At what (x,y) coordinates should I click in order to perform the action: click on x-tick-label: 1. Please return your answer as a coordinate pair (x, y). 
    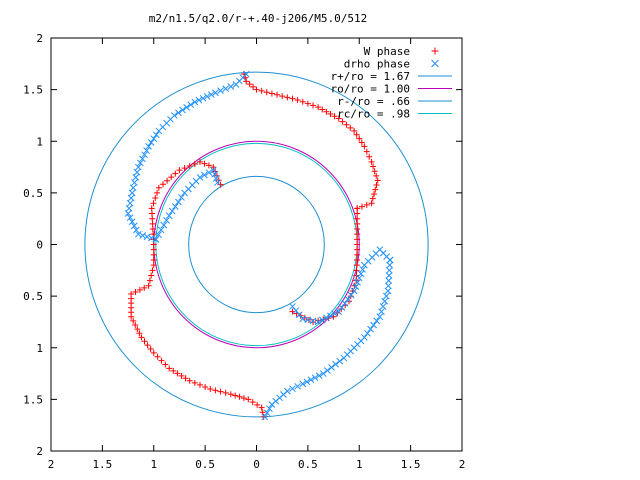
    Looking at the image, I should click on (153, 464).